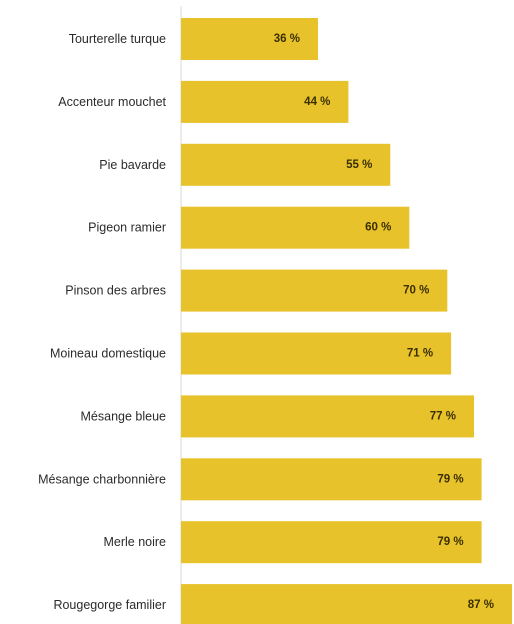 This screenshot has height=624, width=514. Describe the element at coordinates (450, 479) in the screenshot. I see `value-label-8: 79 %` at that location.